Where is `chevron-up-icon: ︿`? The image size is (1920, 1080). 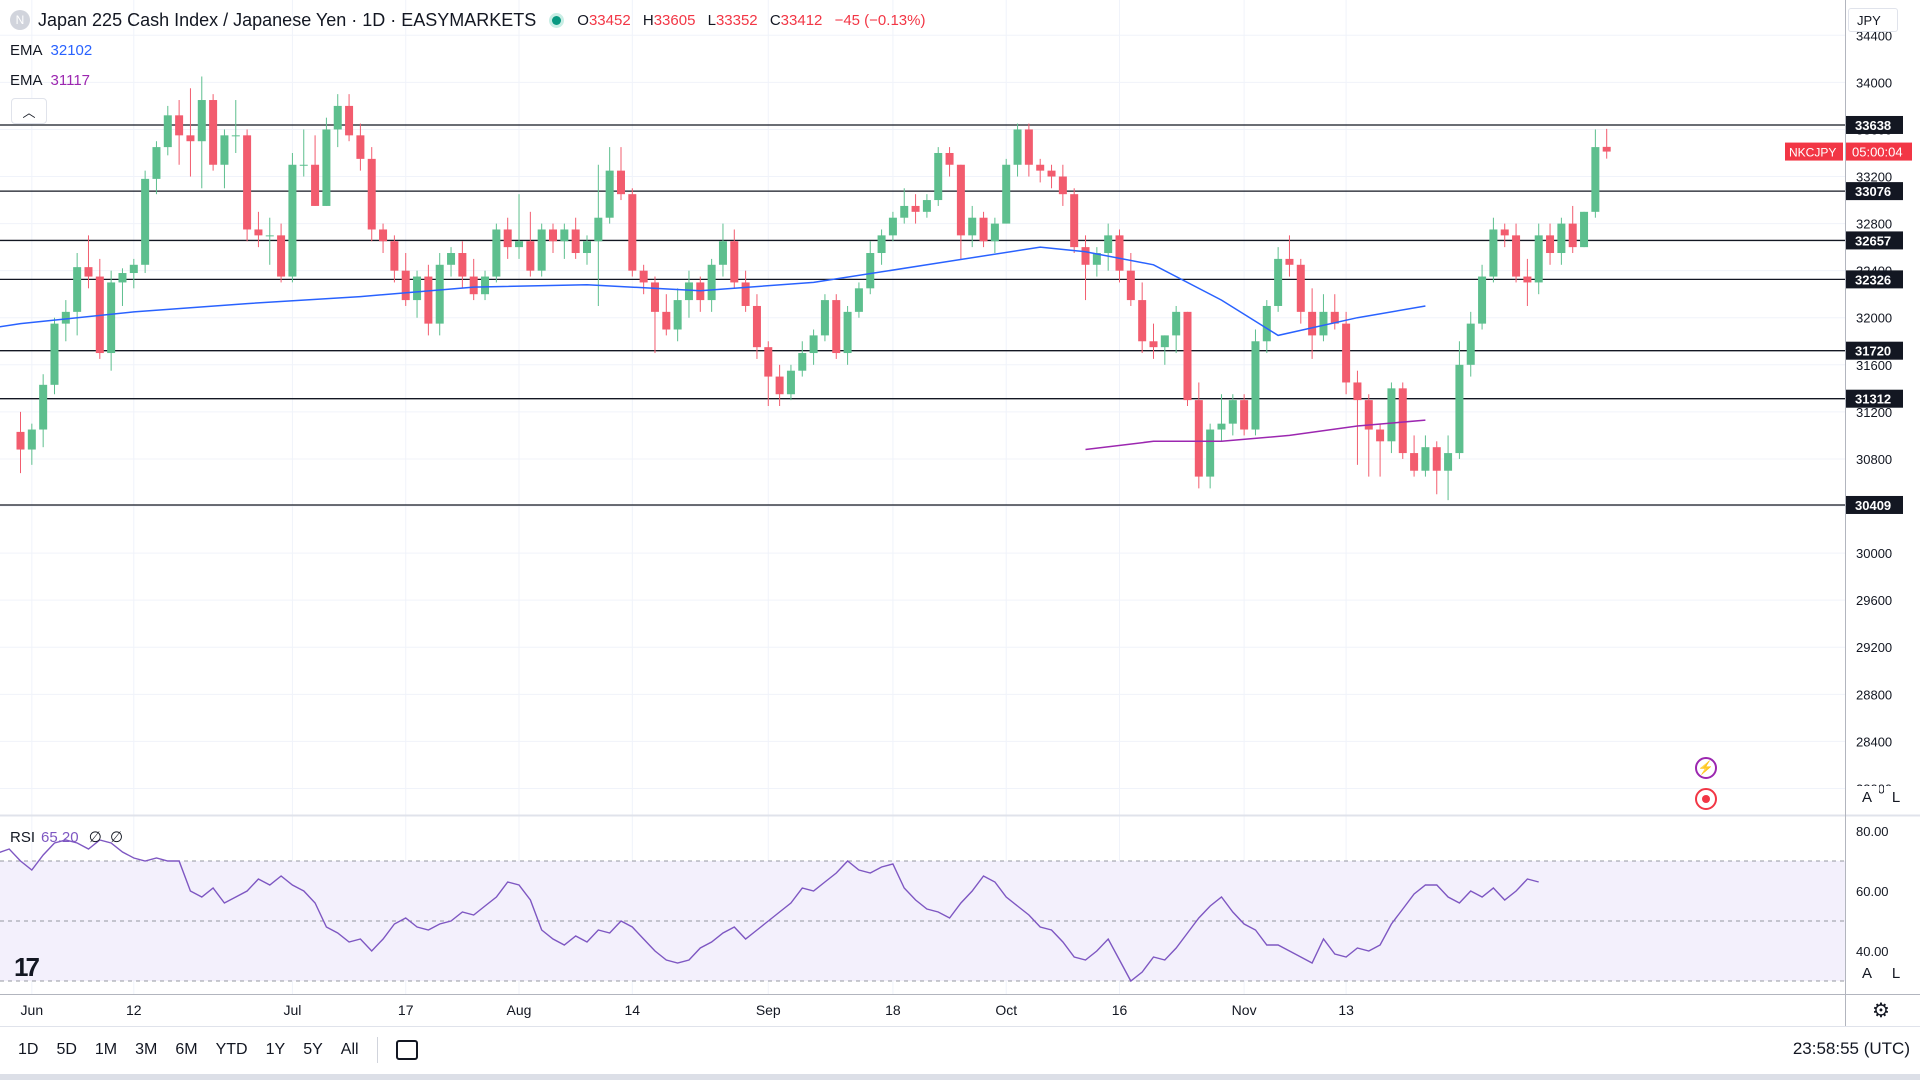
chevron-up-icon: ︿ is located at coordinates (29, 112).